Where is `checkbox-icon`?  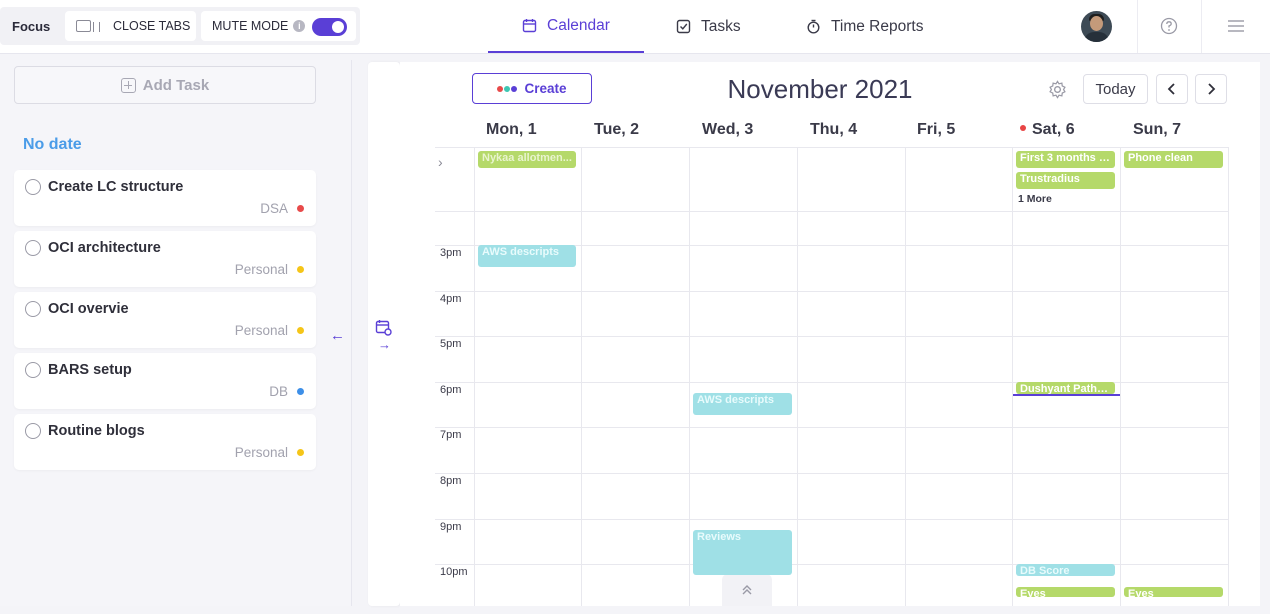 checkbox-icon is located at coordinates (683, 26).